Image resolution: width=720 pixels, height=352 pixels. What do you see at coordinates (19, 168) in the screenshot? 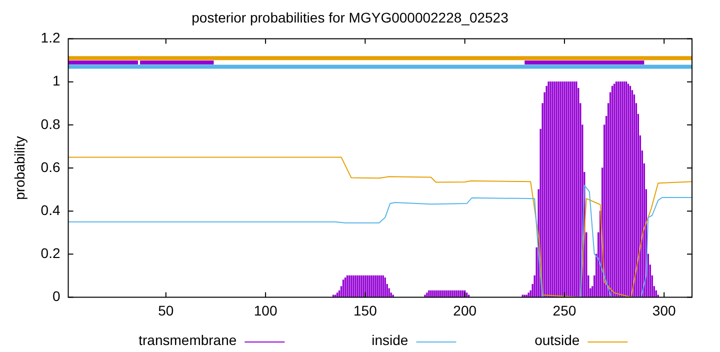
I see `y-axis-title: probability` at bounding box center [19, 168].